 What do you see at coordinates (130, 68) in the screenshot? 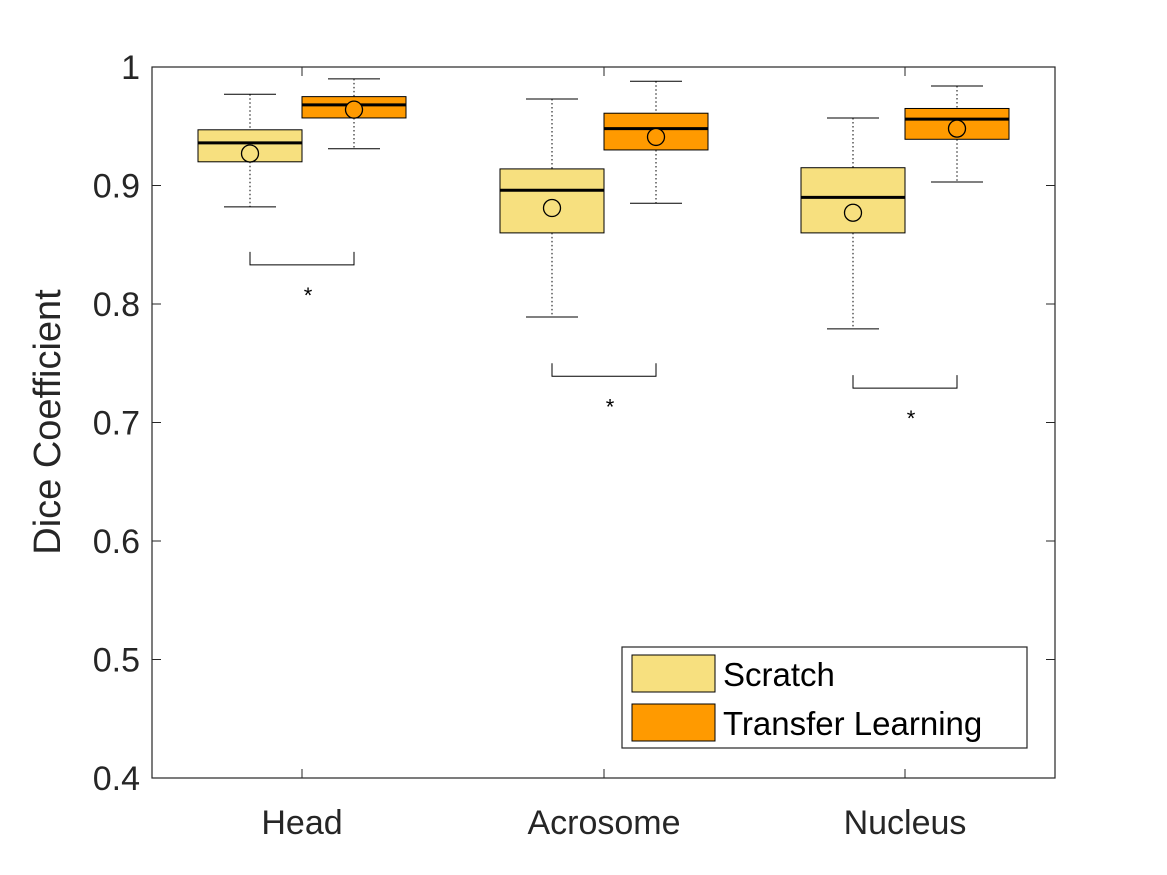
I see `y-tick-label: 1` at bounding box center [130, 68].